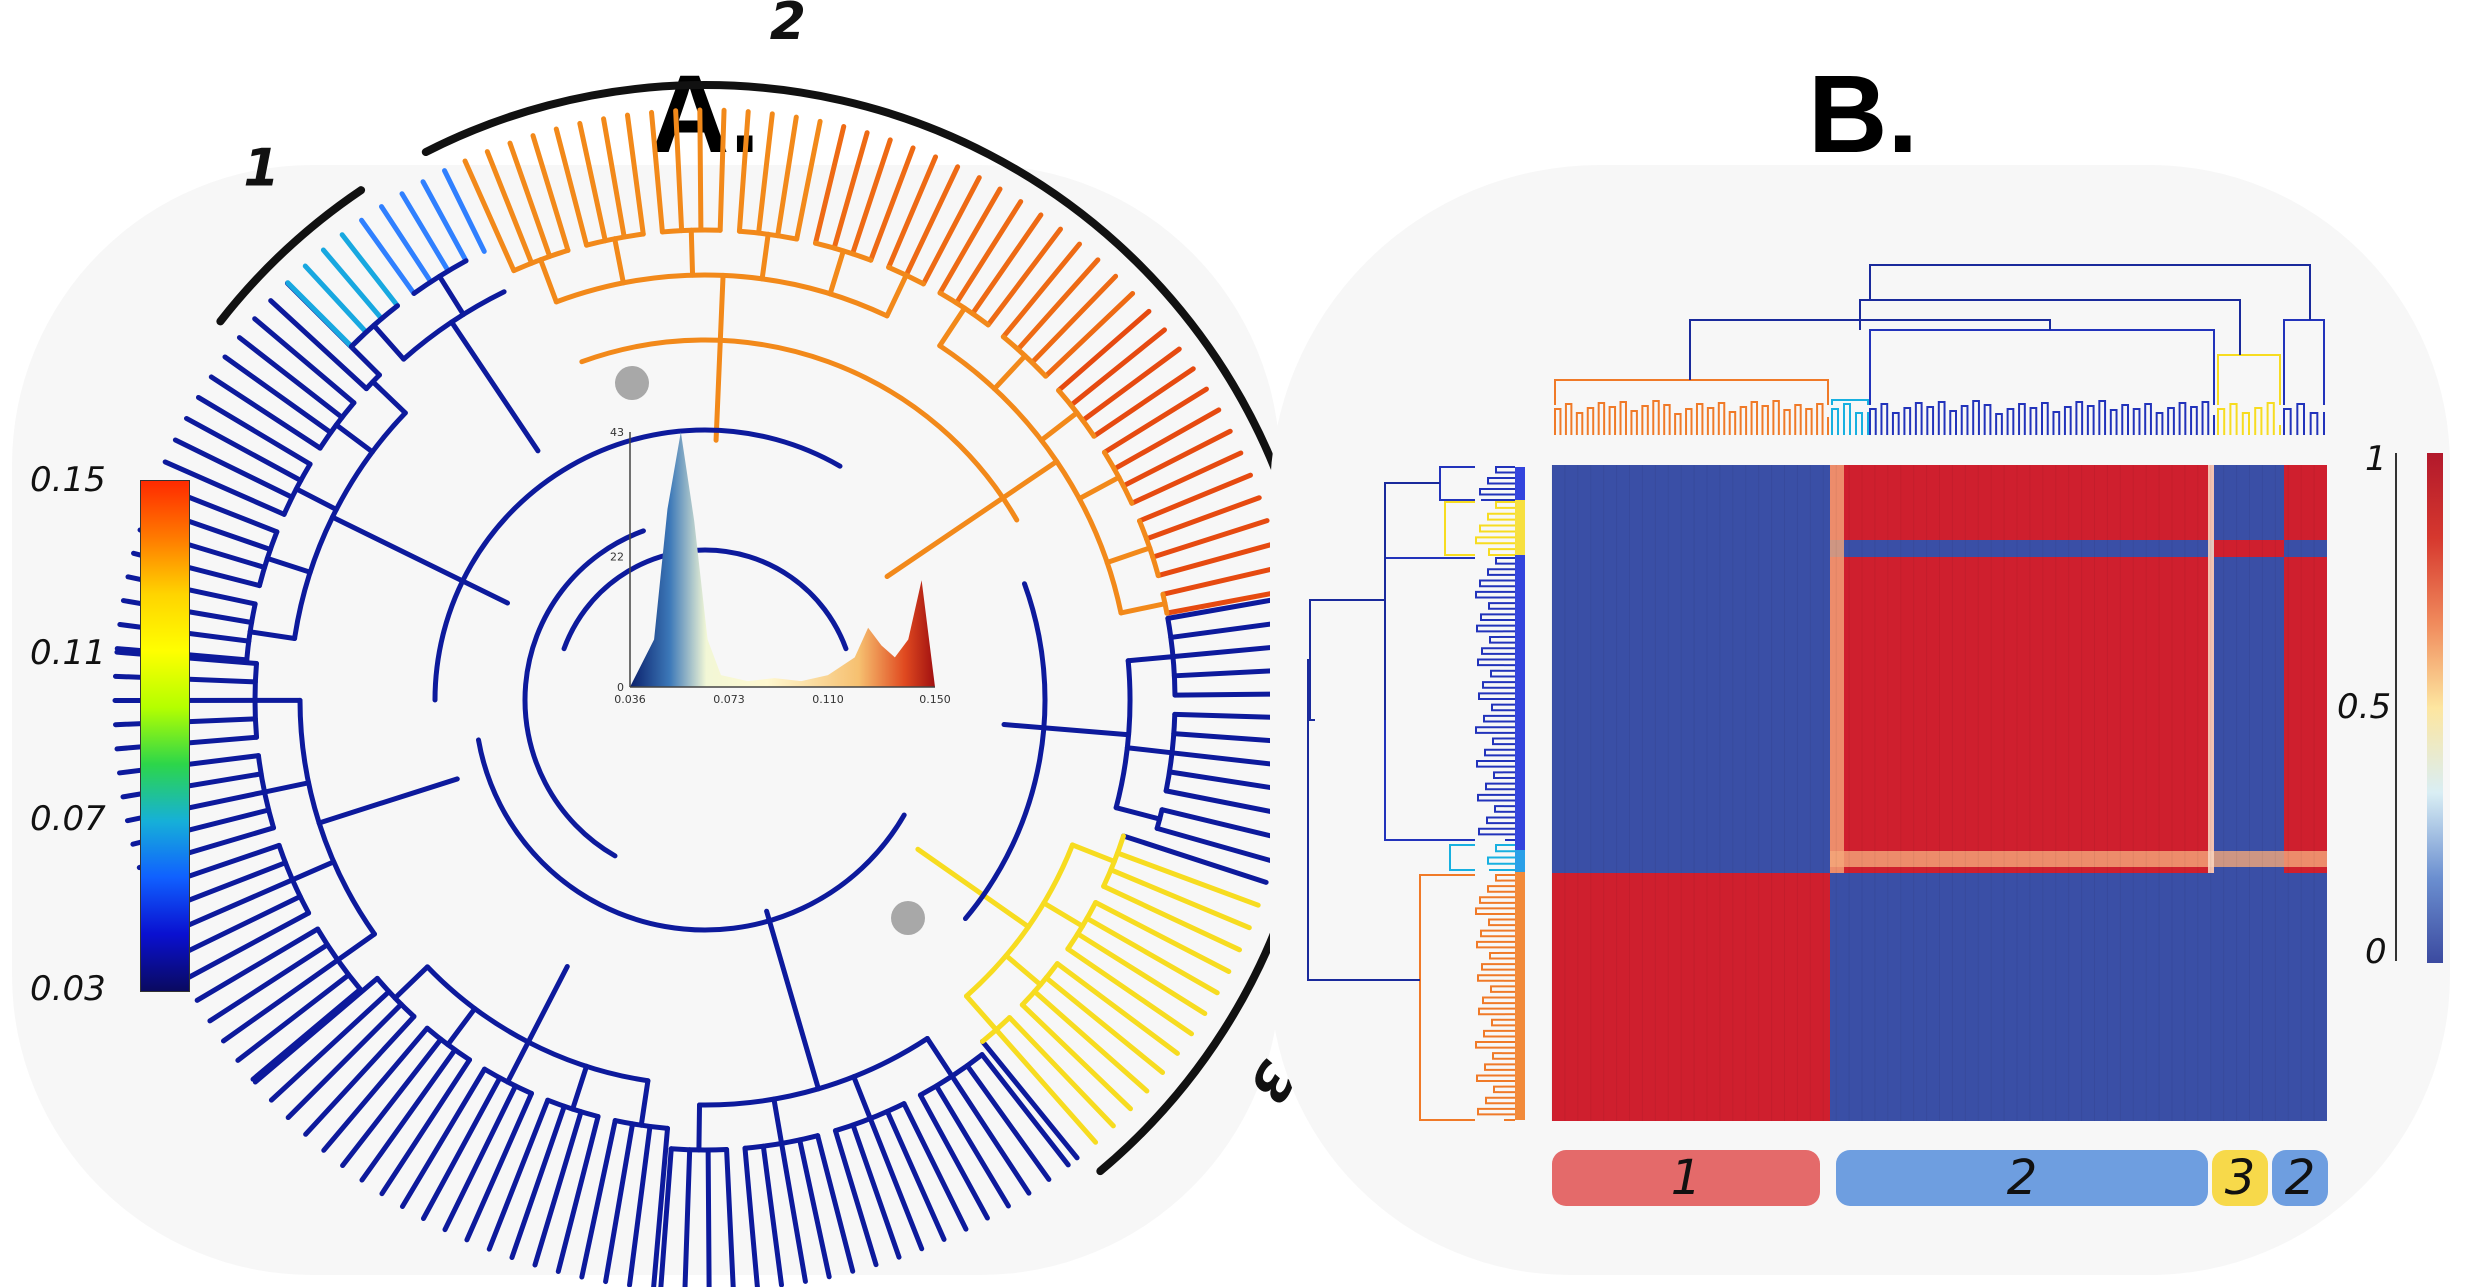  Describe the element at coordinates (828, 699) in the screenshot. I see `density-x-tick: 0.110` at that location.